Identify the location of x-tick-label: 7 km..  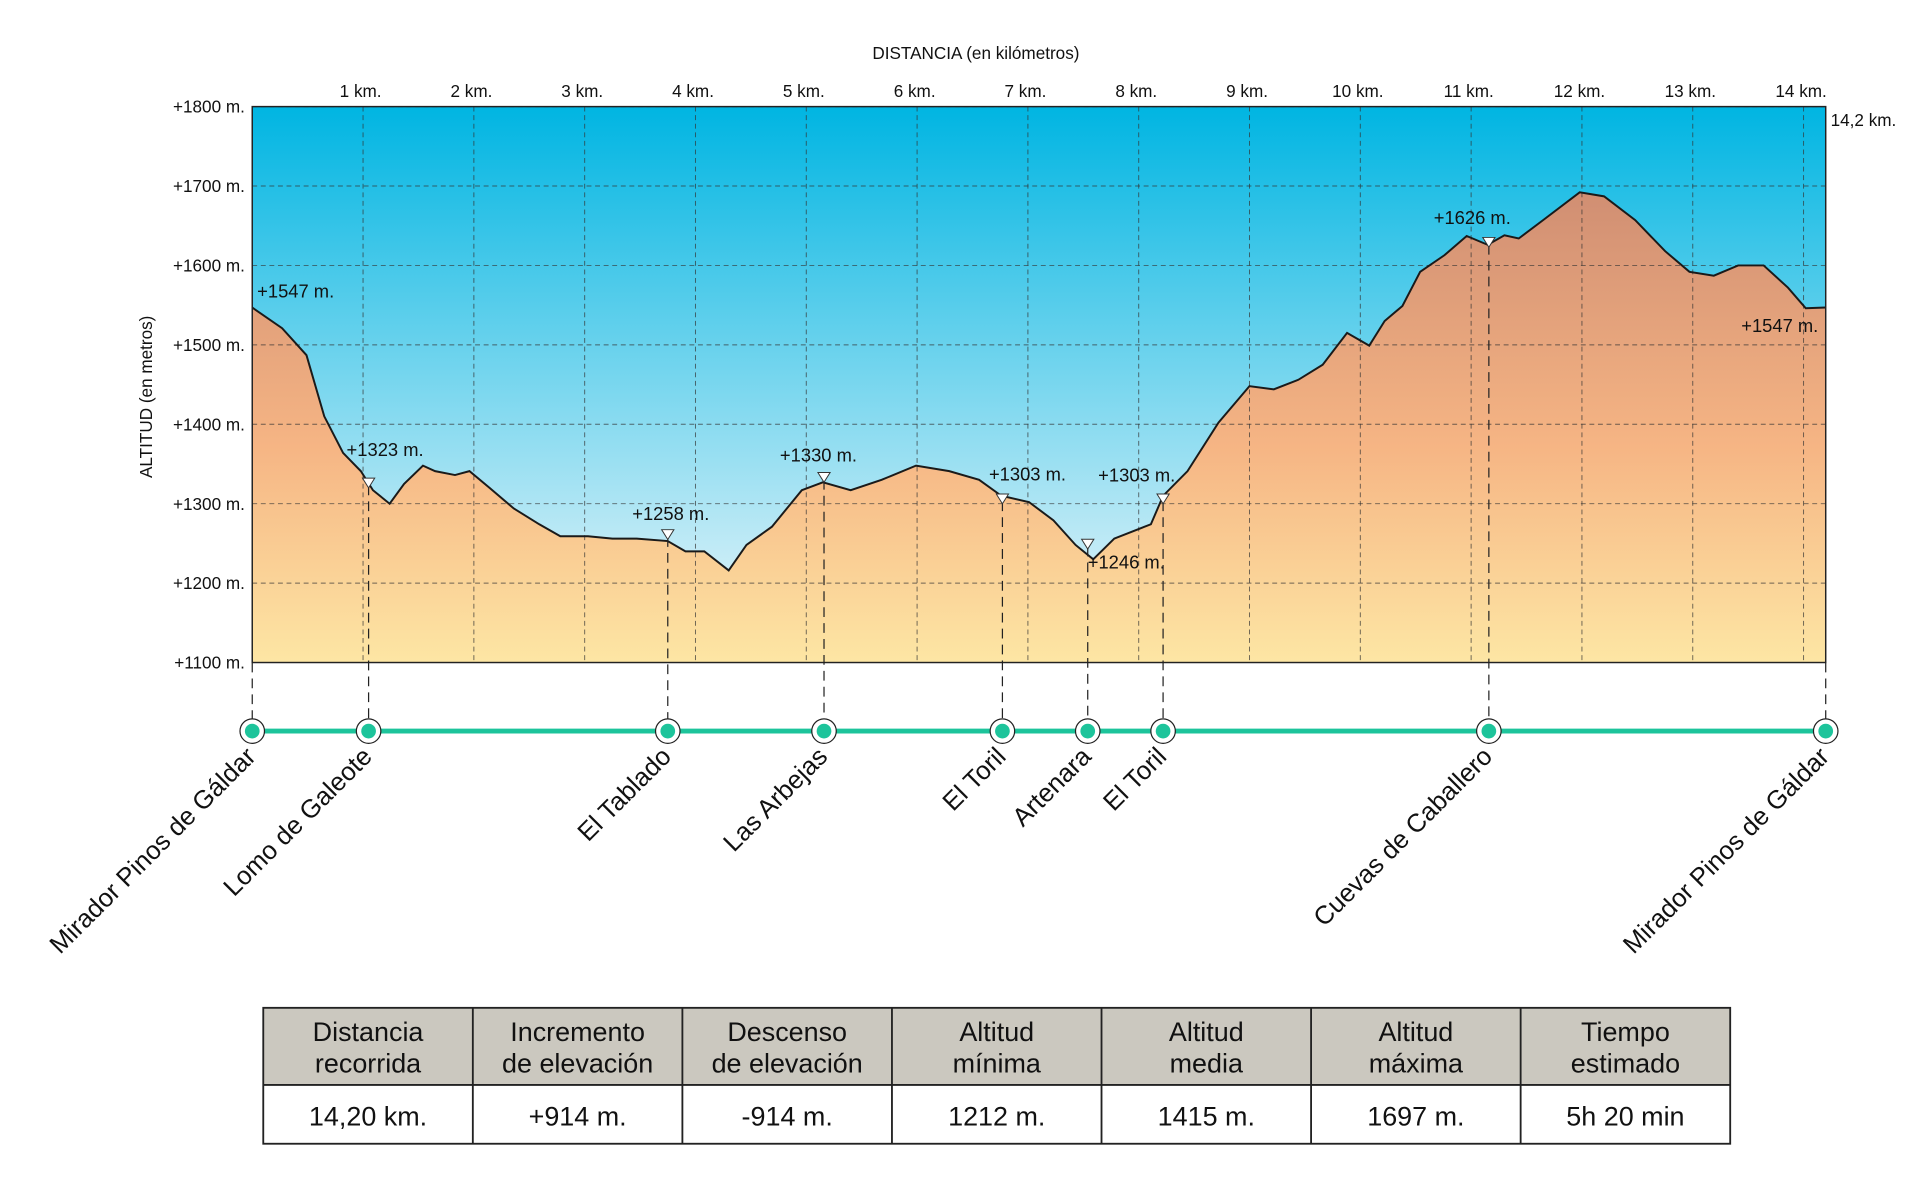
(1026, 91).